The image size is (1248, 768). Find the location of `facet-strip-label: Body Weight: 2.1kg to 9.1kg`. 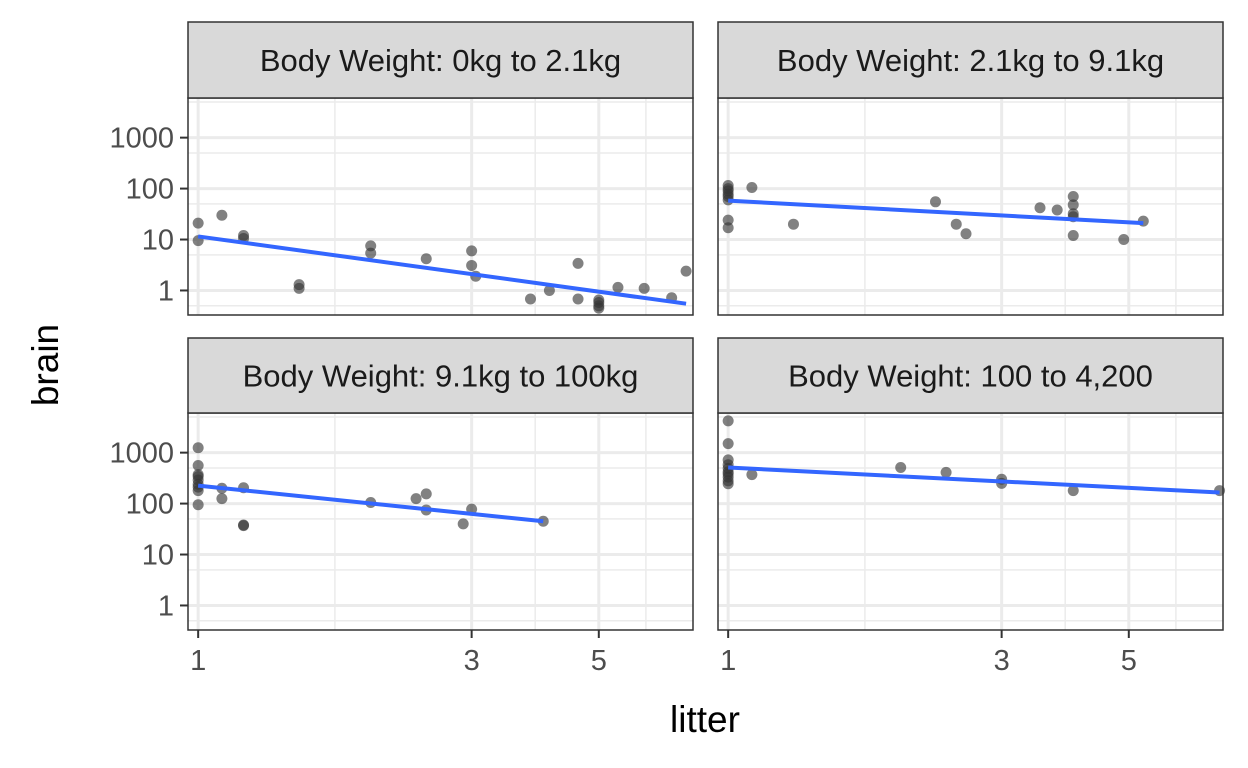

facet-strip-label: Body Weight: 2.1kg to 9.1kg is located at coordinates (970, 60).